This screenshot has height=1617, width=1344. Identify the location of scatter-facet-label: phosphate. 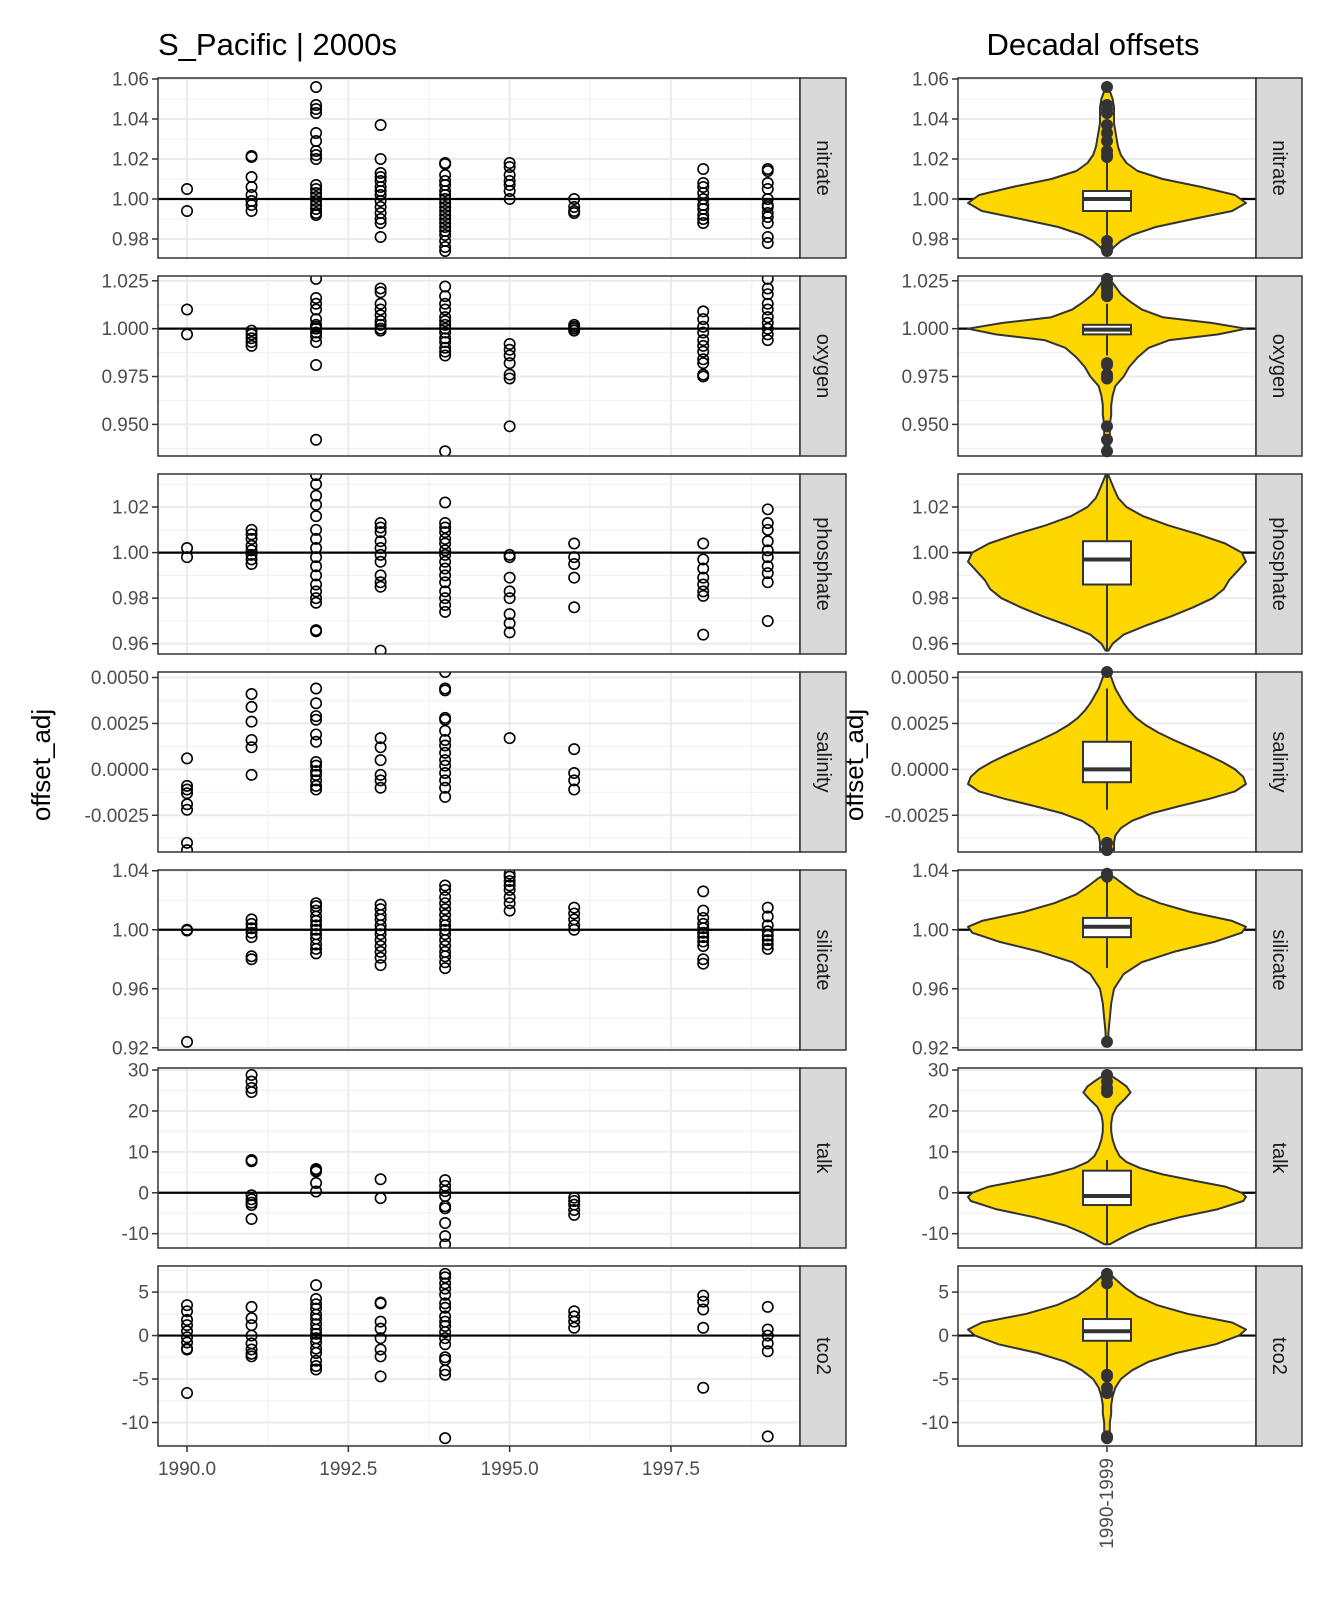
(823, 563).